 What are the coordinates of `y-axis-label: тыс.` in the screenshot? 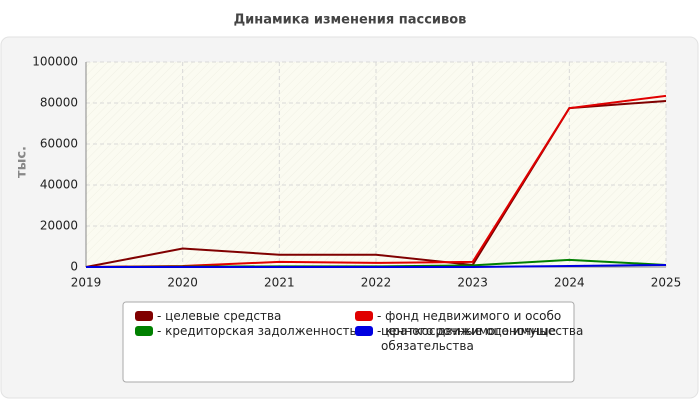 It's located at (22, 162).